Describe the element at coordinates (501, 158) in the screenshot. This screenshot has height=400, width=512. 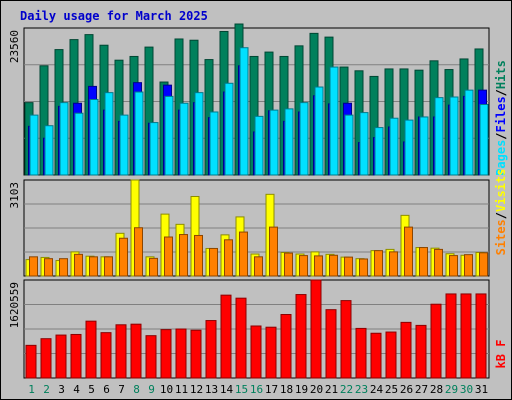
I see `legend-pages: Pages` at that location.